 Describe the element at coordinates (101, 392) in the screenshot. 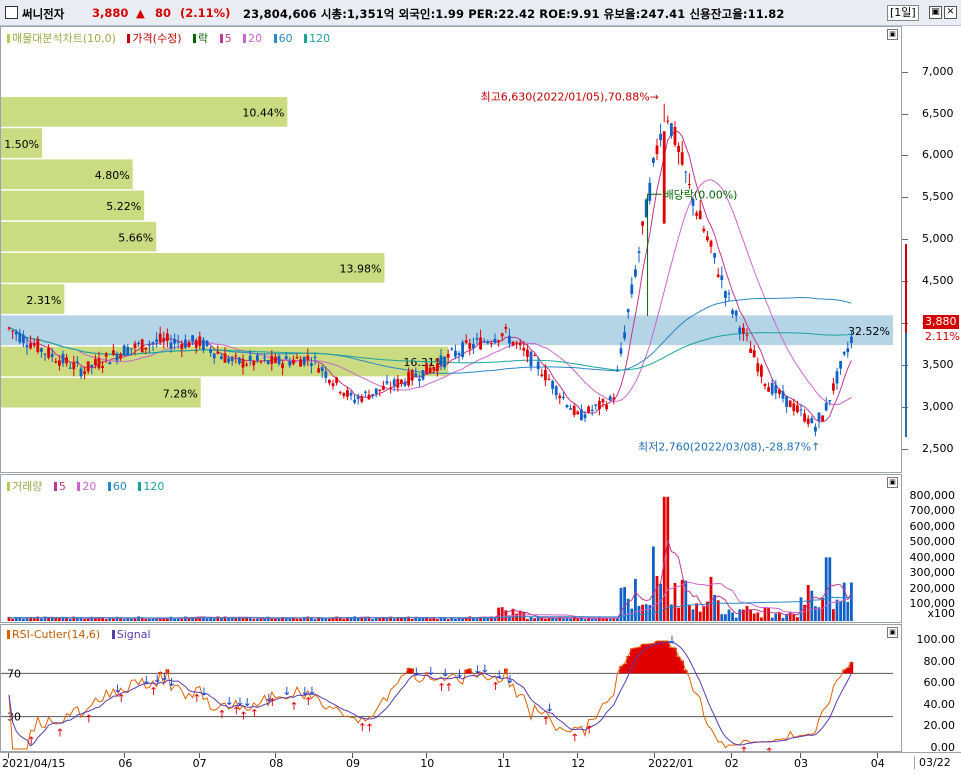

I see `volume-profile-bar` at that location.